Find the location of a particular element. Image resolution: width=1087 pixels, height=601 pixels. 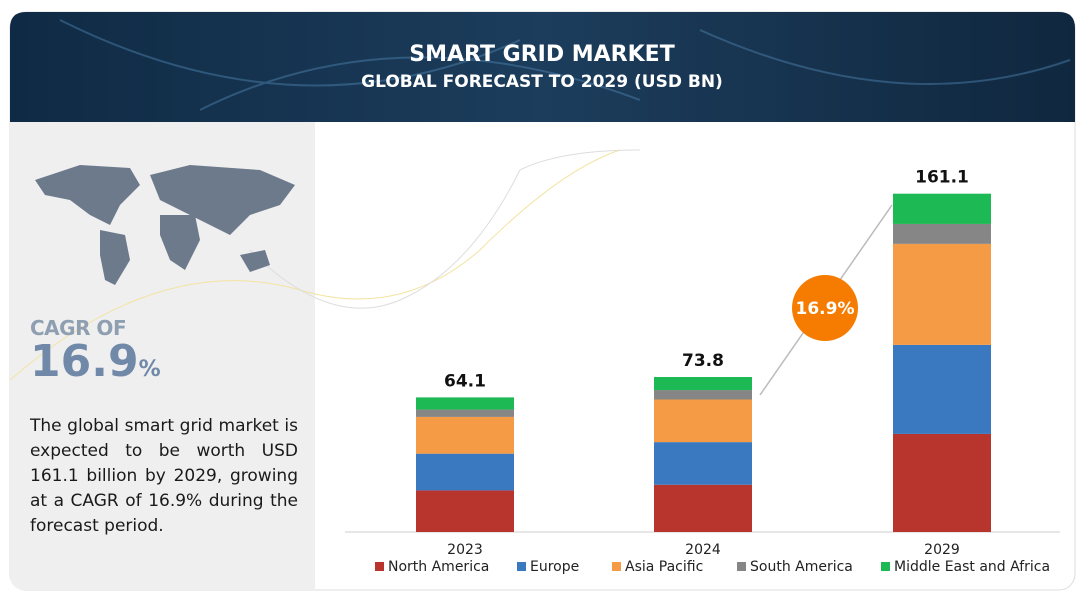

cagr-unit: % is located at coordinates (149, 369).